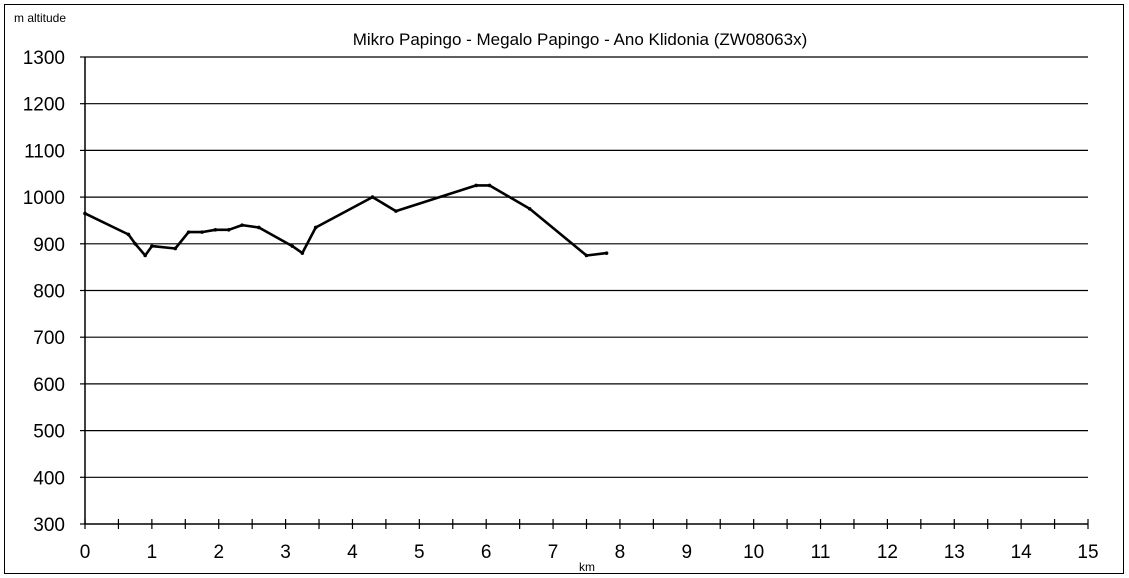 Image resolution: width=1129 pixels, height=578 pixels. Describe the element at coordinates (85, 552) in the screenshot. I see `x-tick-label: 0` at that location.